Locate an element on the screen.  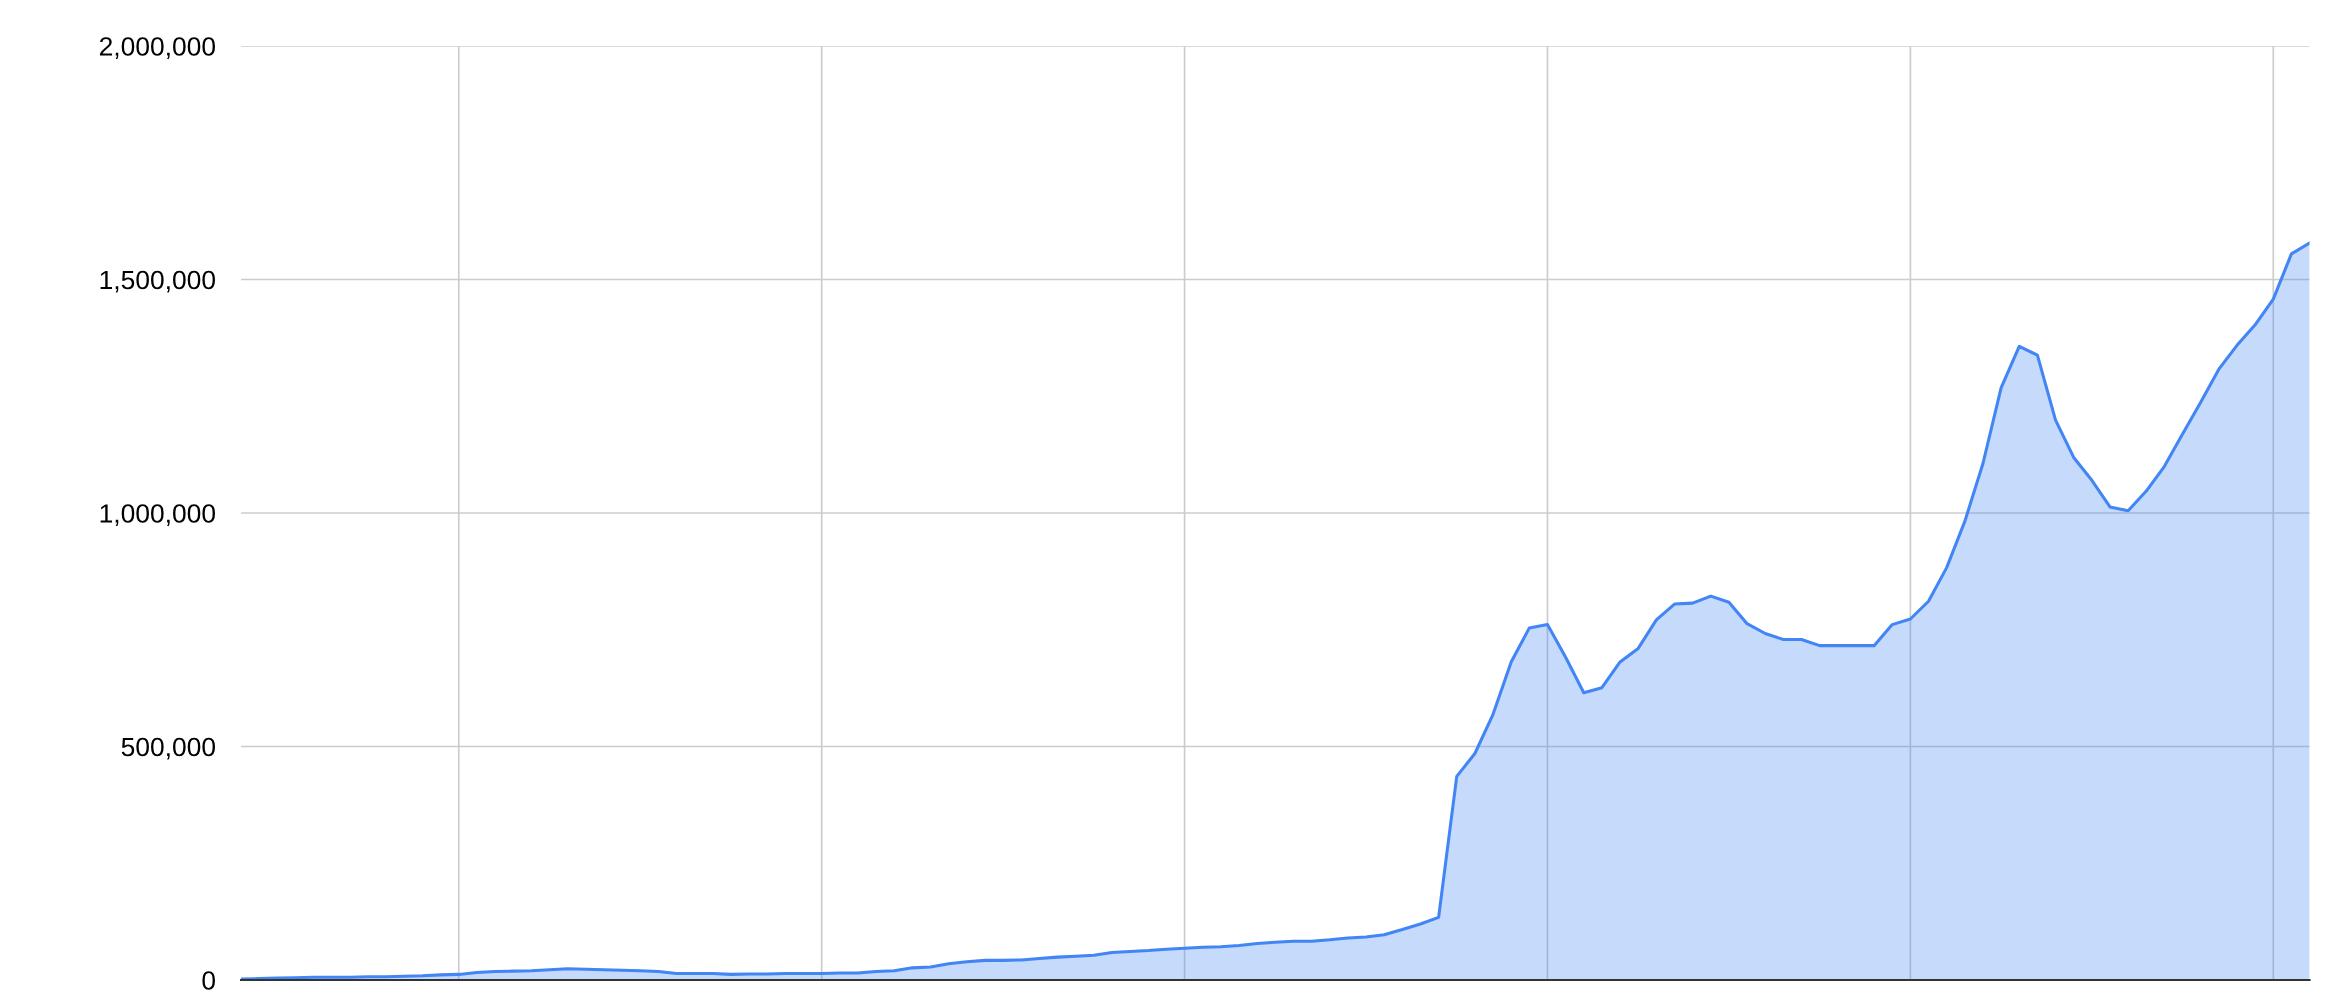
y-tick-label: 0 is located at coordinates (208, 980).